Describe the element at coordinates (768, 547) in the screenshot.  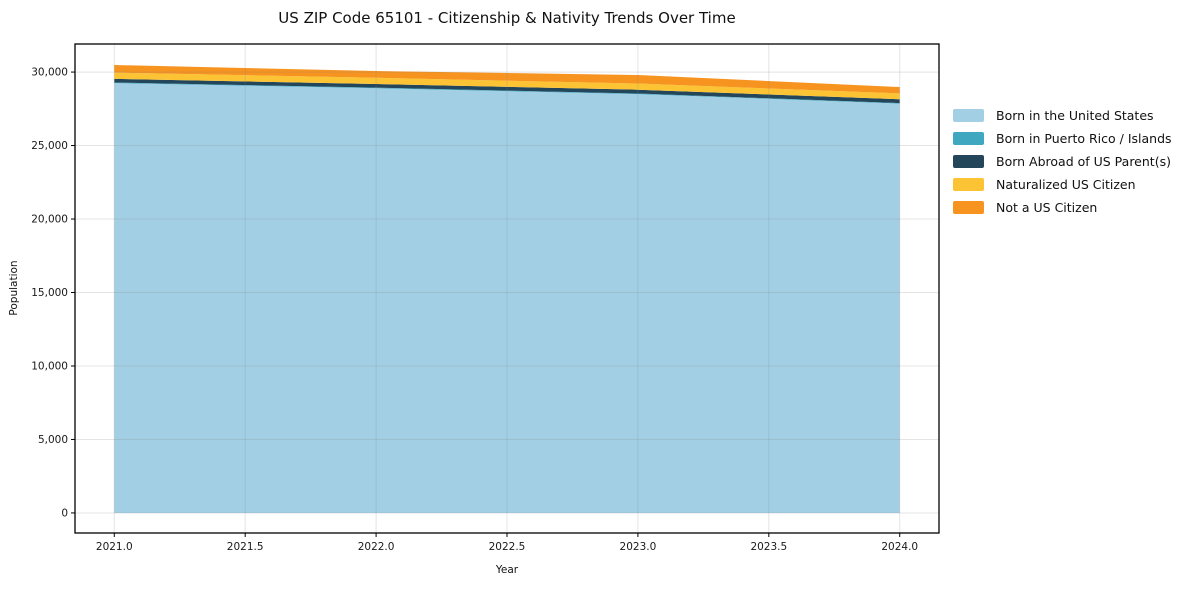
I see `x-tick-label: 2023.5` at that location.